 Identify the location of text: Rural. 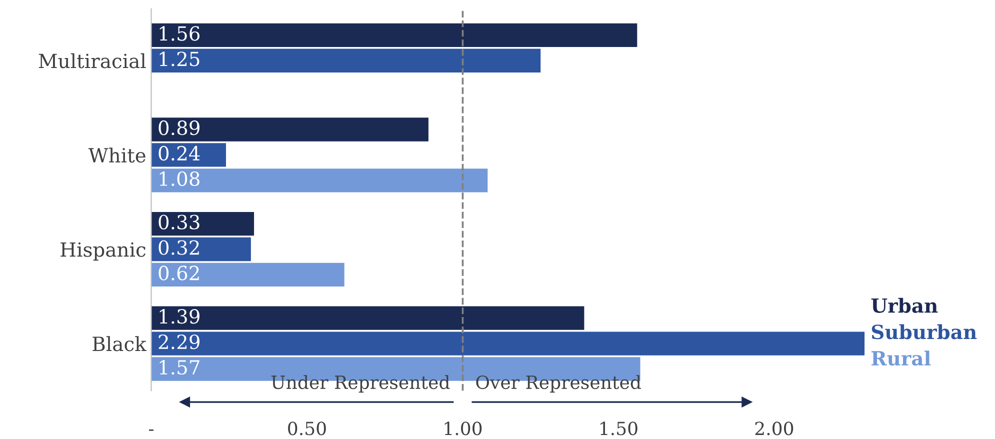
(901, 358).